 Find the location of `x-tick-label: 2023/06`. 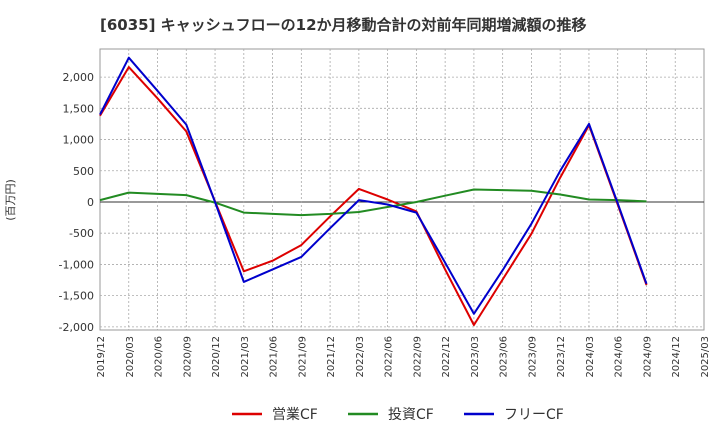

x-tick-label: 2023/06 is located at coordinates (504, 357).